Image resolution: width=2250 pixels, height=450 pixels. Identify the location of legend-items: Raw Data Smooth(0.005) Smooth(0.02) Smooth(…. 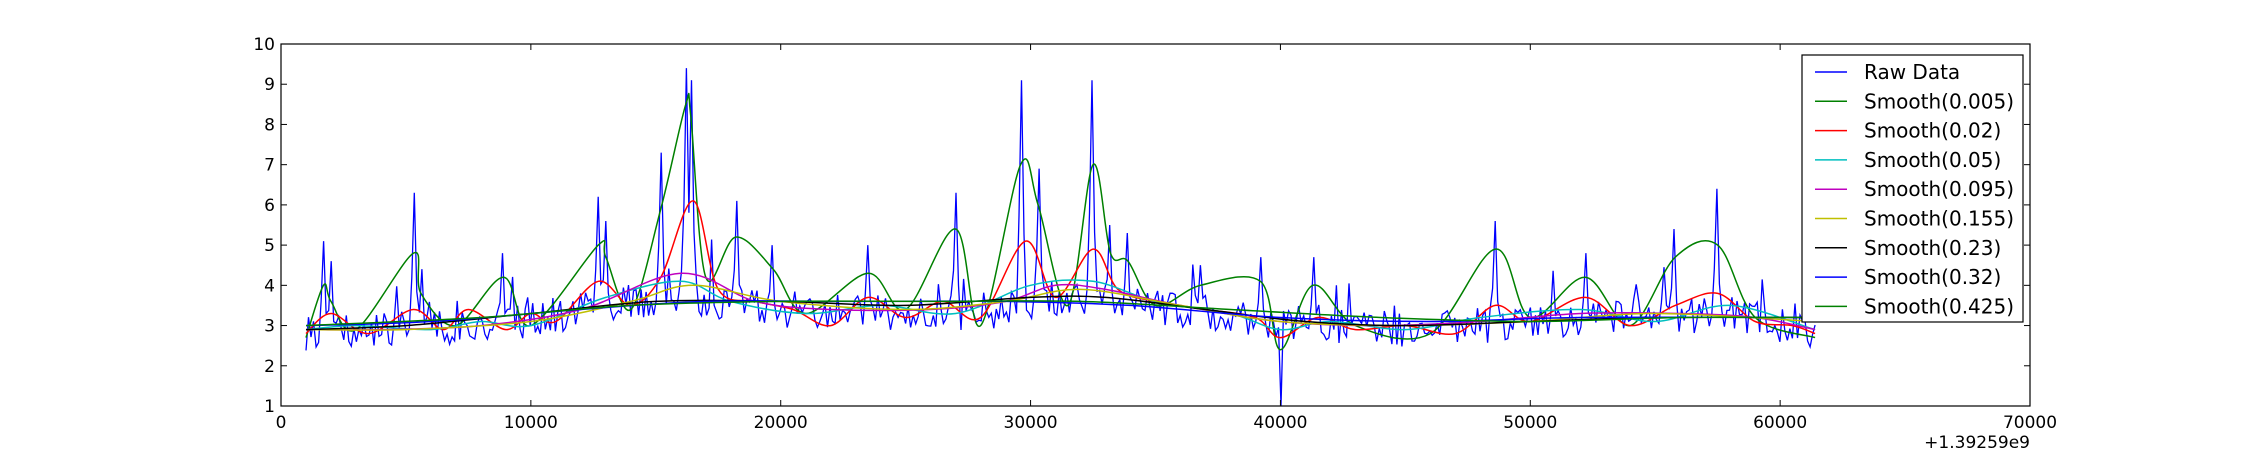
(1914, 189).